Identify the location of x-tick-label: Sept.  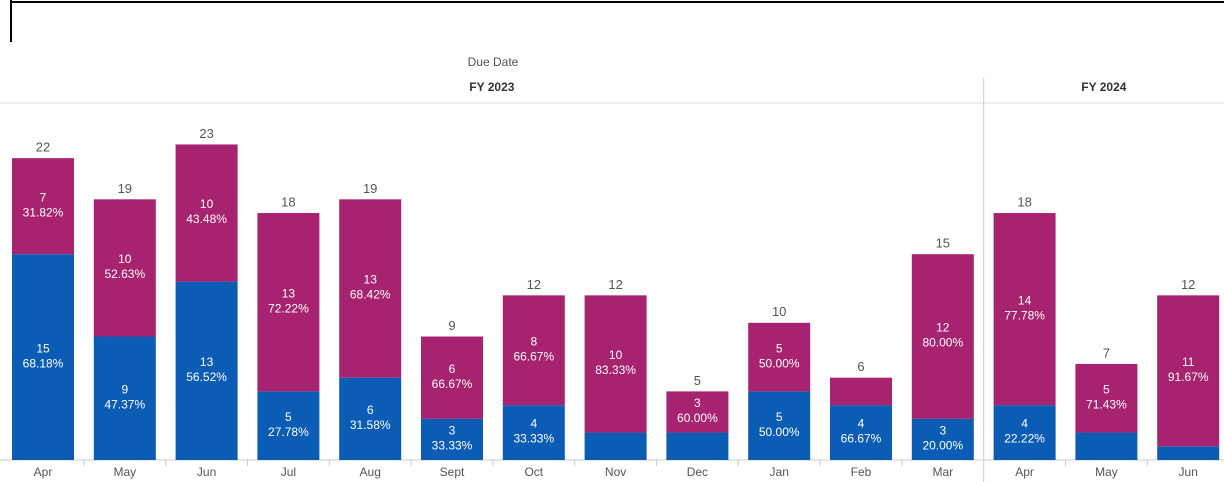
(452, 472).